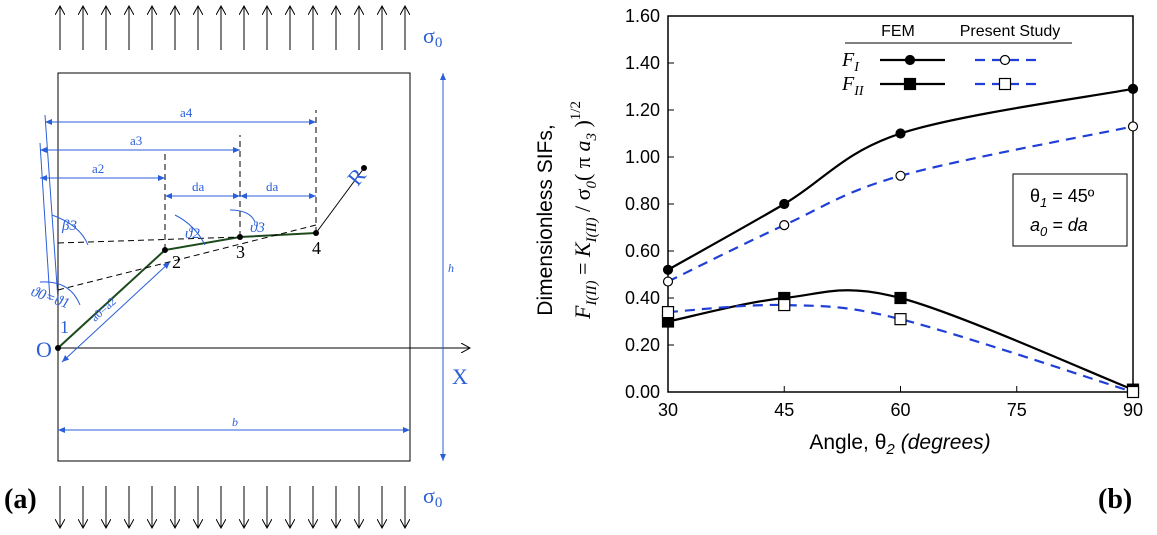 The height and width of the screenshot is (535, 1157). I want to click on legend-header: FEM, so click(898, 31).